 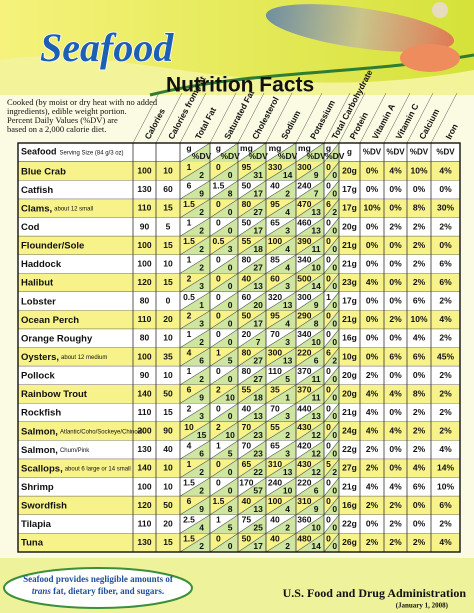 What do you see at coordinates (201, 453) in the screenshot?
I see `cell-value: 6` at bounding box center [201, 453].